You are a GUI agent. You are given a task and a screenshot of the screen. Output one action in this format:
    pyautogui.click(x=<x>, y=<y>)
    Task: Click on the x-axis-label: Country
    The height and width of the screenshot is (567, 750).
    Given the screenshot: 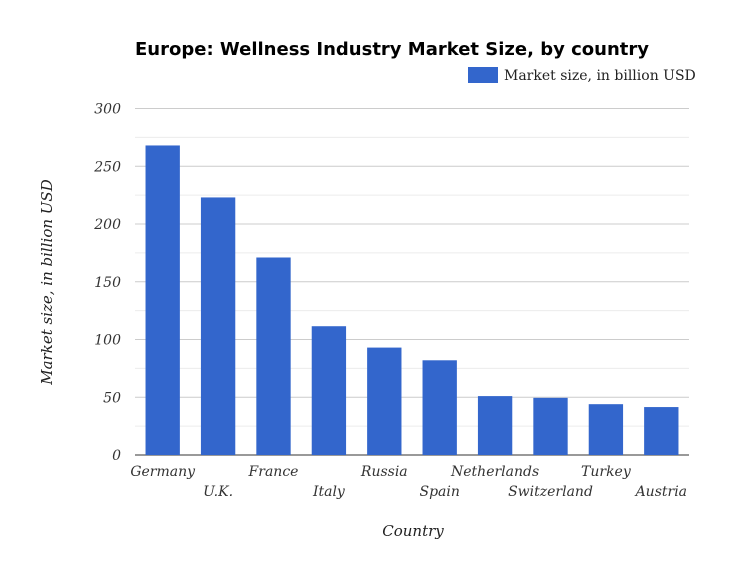 What is the action you would take?
    pyautogui.click(x=413, y=531)
    